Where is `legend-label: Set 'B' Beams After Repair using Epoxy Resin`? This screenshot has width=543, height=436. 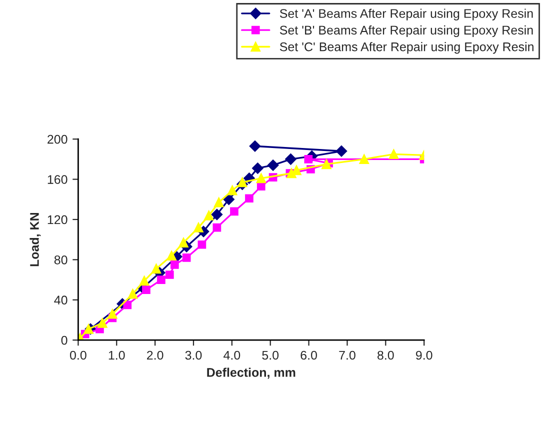
legend-label: Set 'B' Beams After Repair using Epoxy Resin is located at coordinates (406, 31).